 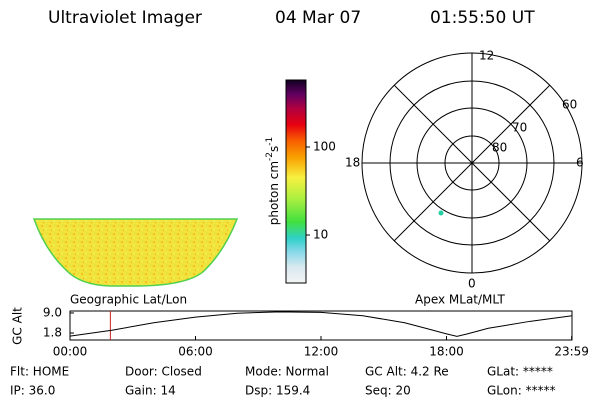 What do you see at coordinates (150, 391) in the screenshot?
I see `status-field: Gain: 14` at bounding box center [150, 391].